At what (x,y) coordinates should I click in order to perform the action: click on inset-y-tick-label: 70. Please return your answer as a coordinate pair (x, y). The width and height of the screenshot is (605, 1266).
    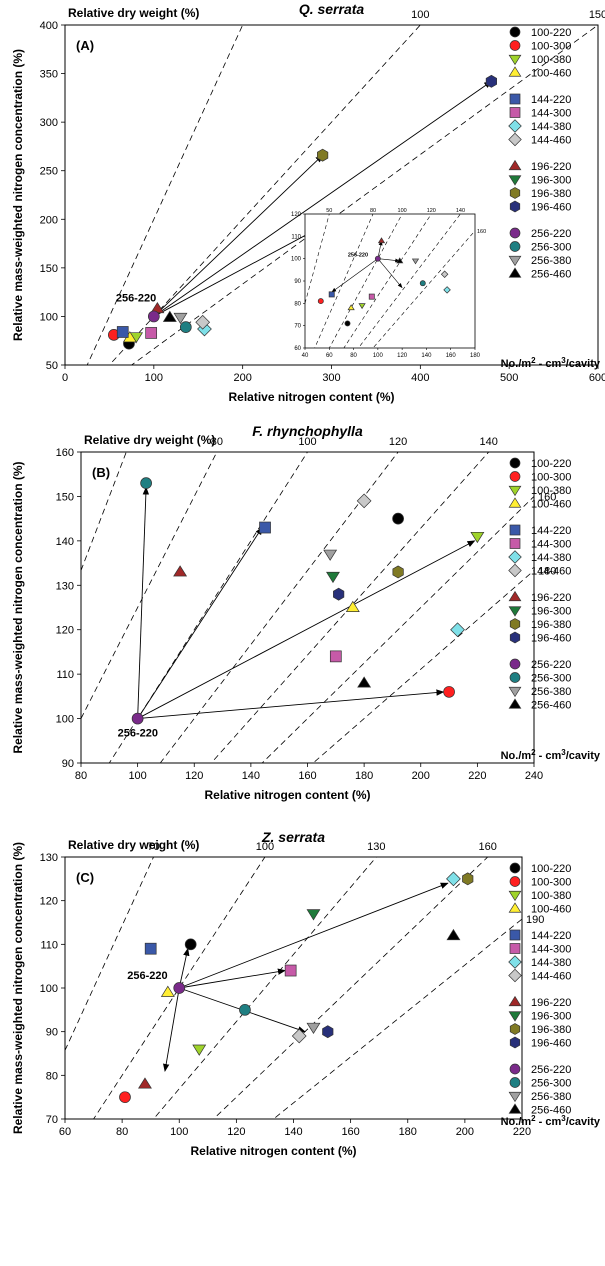
    Looking at the image, I should click on (297, 327).